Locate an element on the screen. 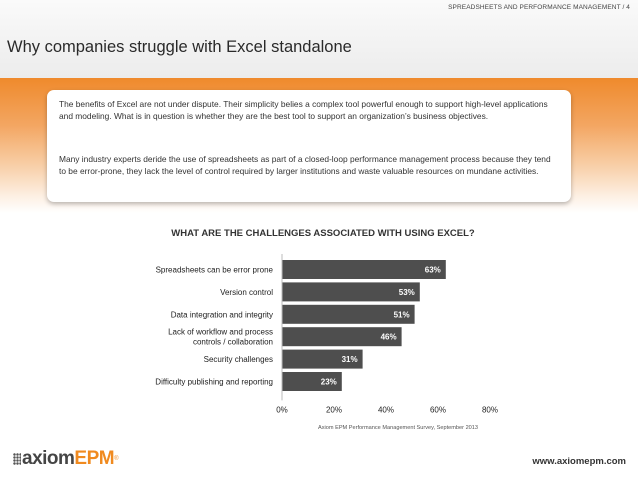  x-tick-label-1: 20% is located at coordinates (334, 409).